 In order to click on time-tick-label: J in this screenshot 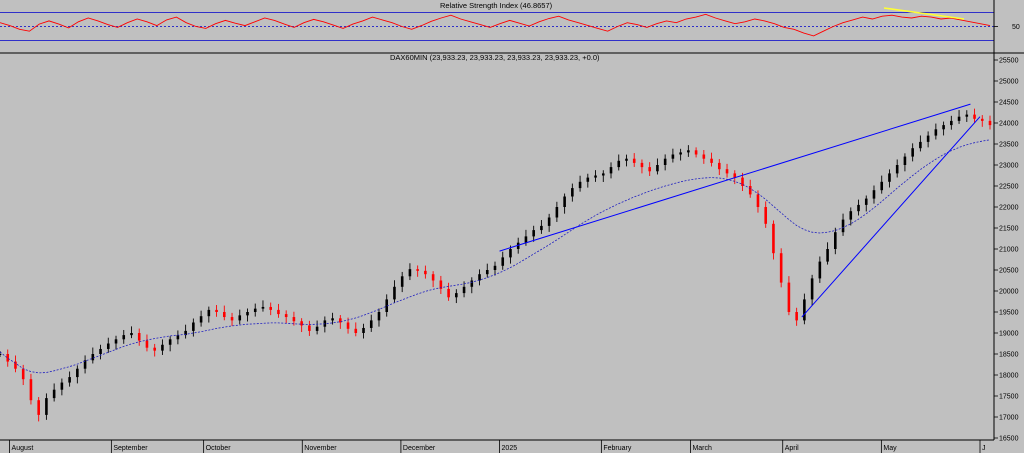, I will do `click(984, 448)`.